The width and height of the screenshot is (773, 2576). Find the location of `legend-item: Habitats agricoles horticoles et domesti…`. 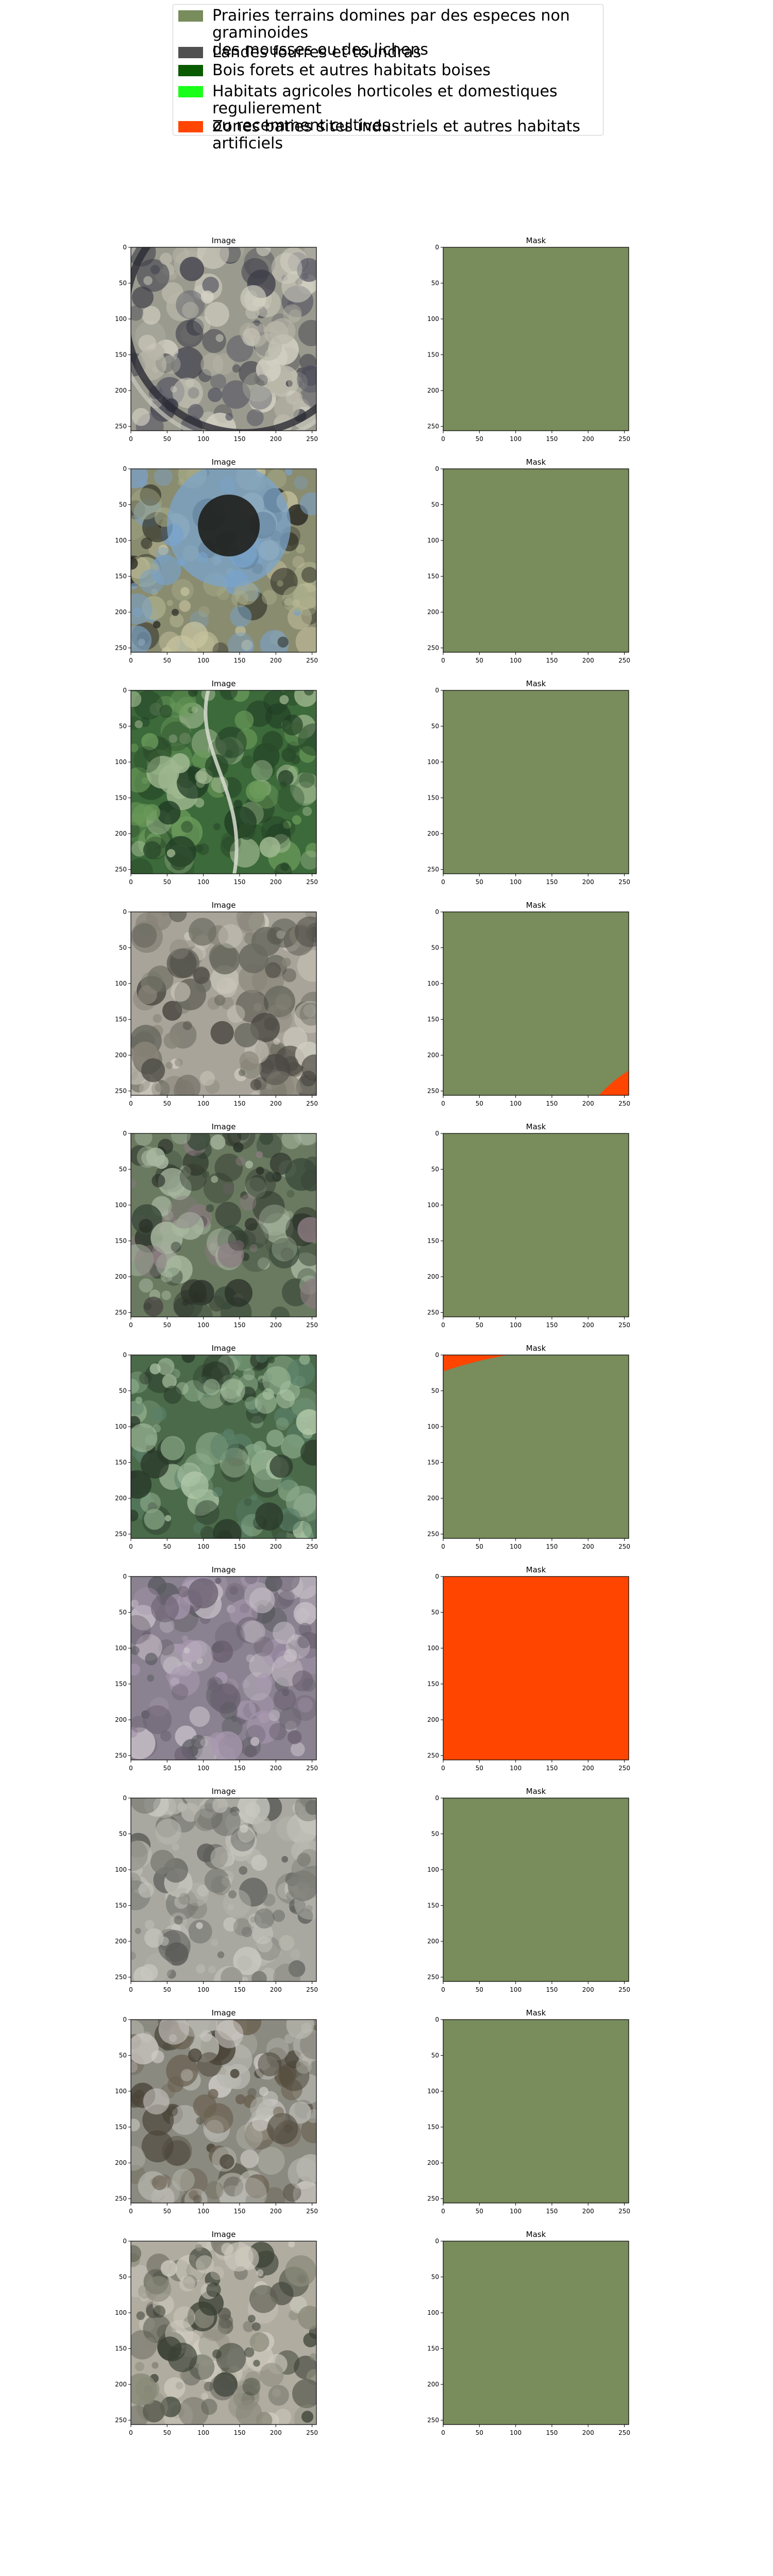

legend-item: Habitats agricoles horticoles et domesti… is located at coordinates (390, 108).